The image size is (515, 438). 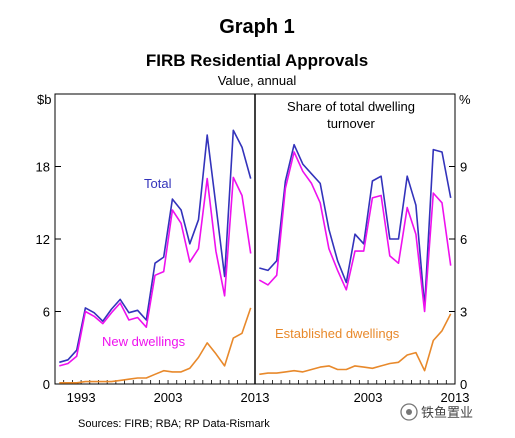 What do you see at coordinates (81, 397) in the screenshot?
I see `left-x-tick-label-0: 1993` at bounding box center [81, 397].